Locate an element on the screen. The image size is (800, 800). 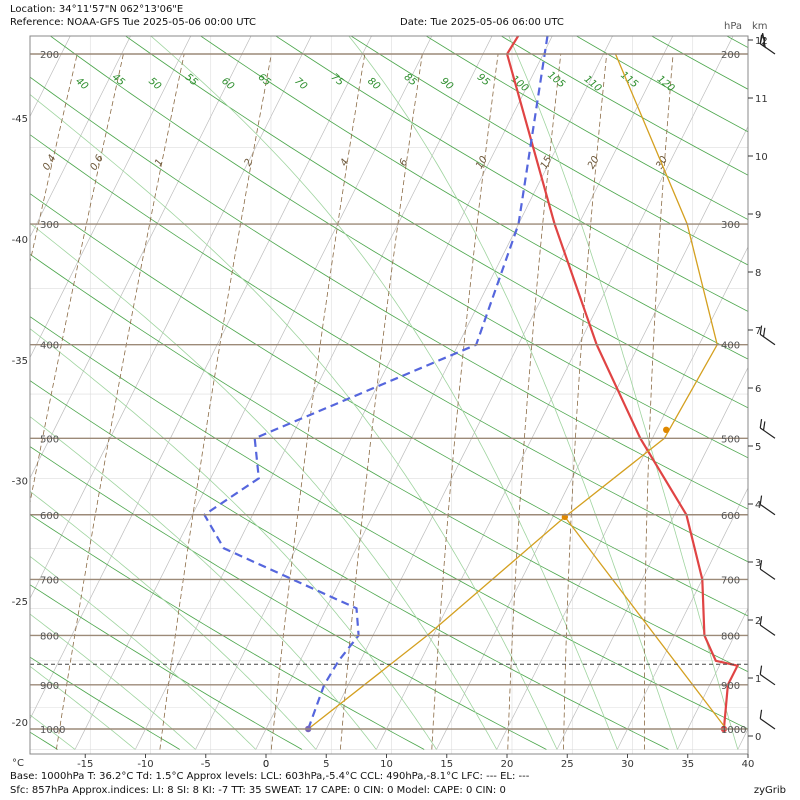
dry-adiabat-label: 85 is located at coordinates (410, 80).